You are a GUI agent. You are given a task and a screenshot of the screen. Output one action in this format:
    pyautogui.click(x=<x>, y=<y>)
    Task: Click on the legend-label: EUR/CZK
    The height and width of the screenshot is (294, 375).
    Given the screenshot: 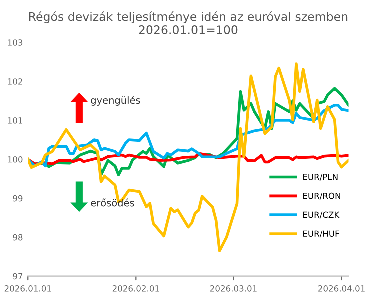 What is the action you would take?
    pyautogui.click(x=322, y=215)
    